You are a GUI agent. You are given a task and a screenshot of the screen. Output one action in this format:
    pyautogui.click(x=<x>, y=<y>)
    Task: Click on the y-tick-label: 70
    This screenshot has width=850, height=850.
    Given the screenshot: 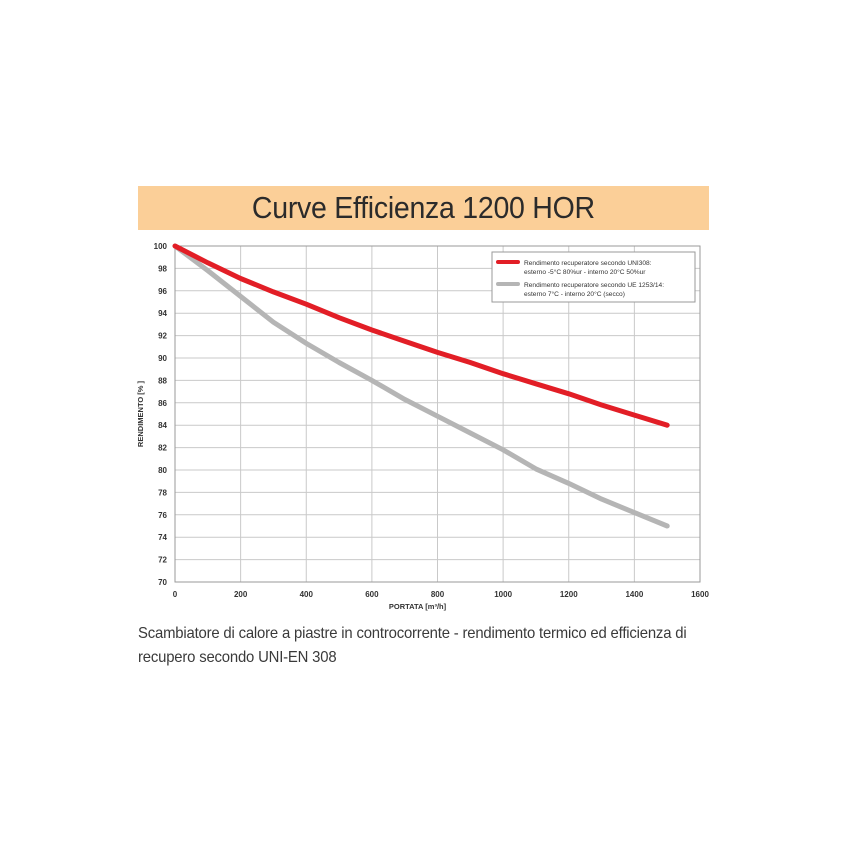 What is the action you would take?
    pyautogui.click(x=162, y=582)
    